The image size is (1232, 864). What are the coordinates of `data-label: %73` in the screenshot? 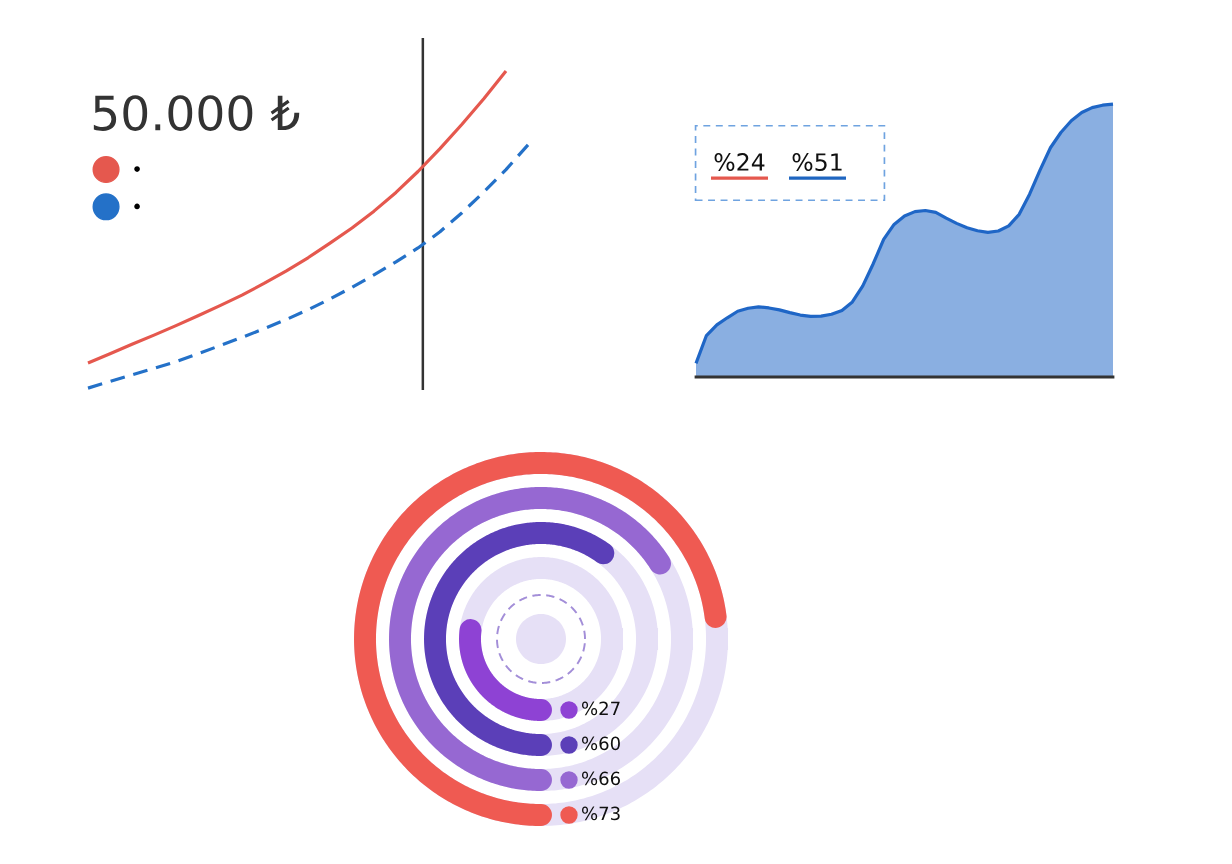 It's located at (601, 813).